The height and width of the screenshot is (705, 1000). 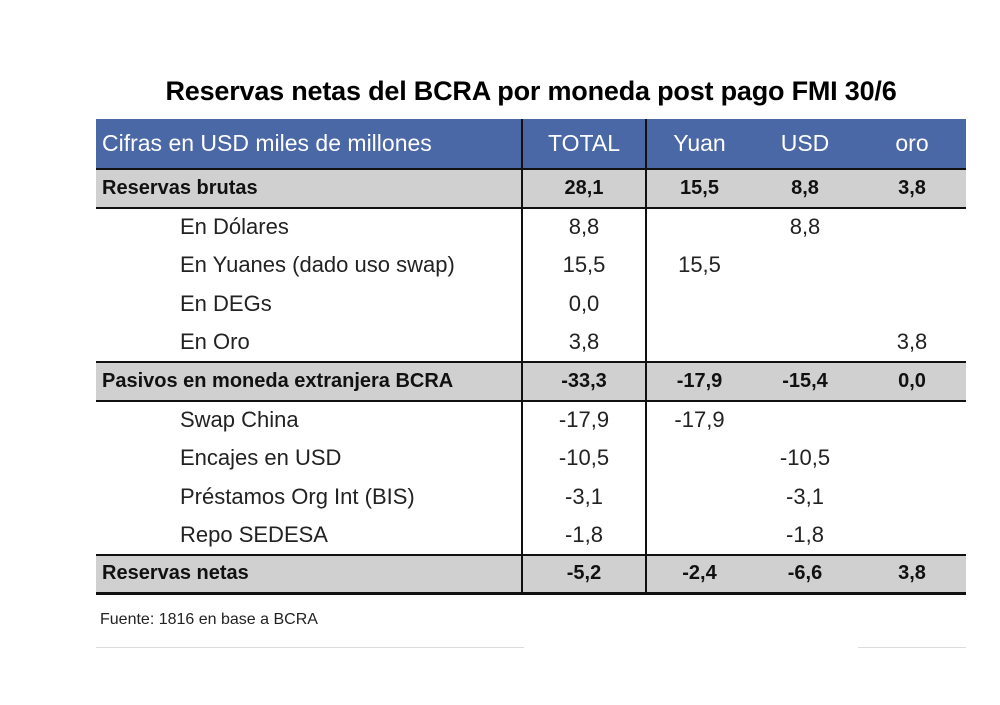 What do you see at coordinates (584, 304) in the screenshot?
I see `cell-total: 0,0` at bounding box center [584, 304].